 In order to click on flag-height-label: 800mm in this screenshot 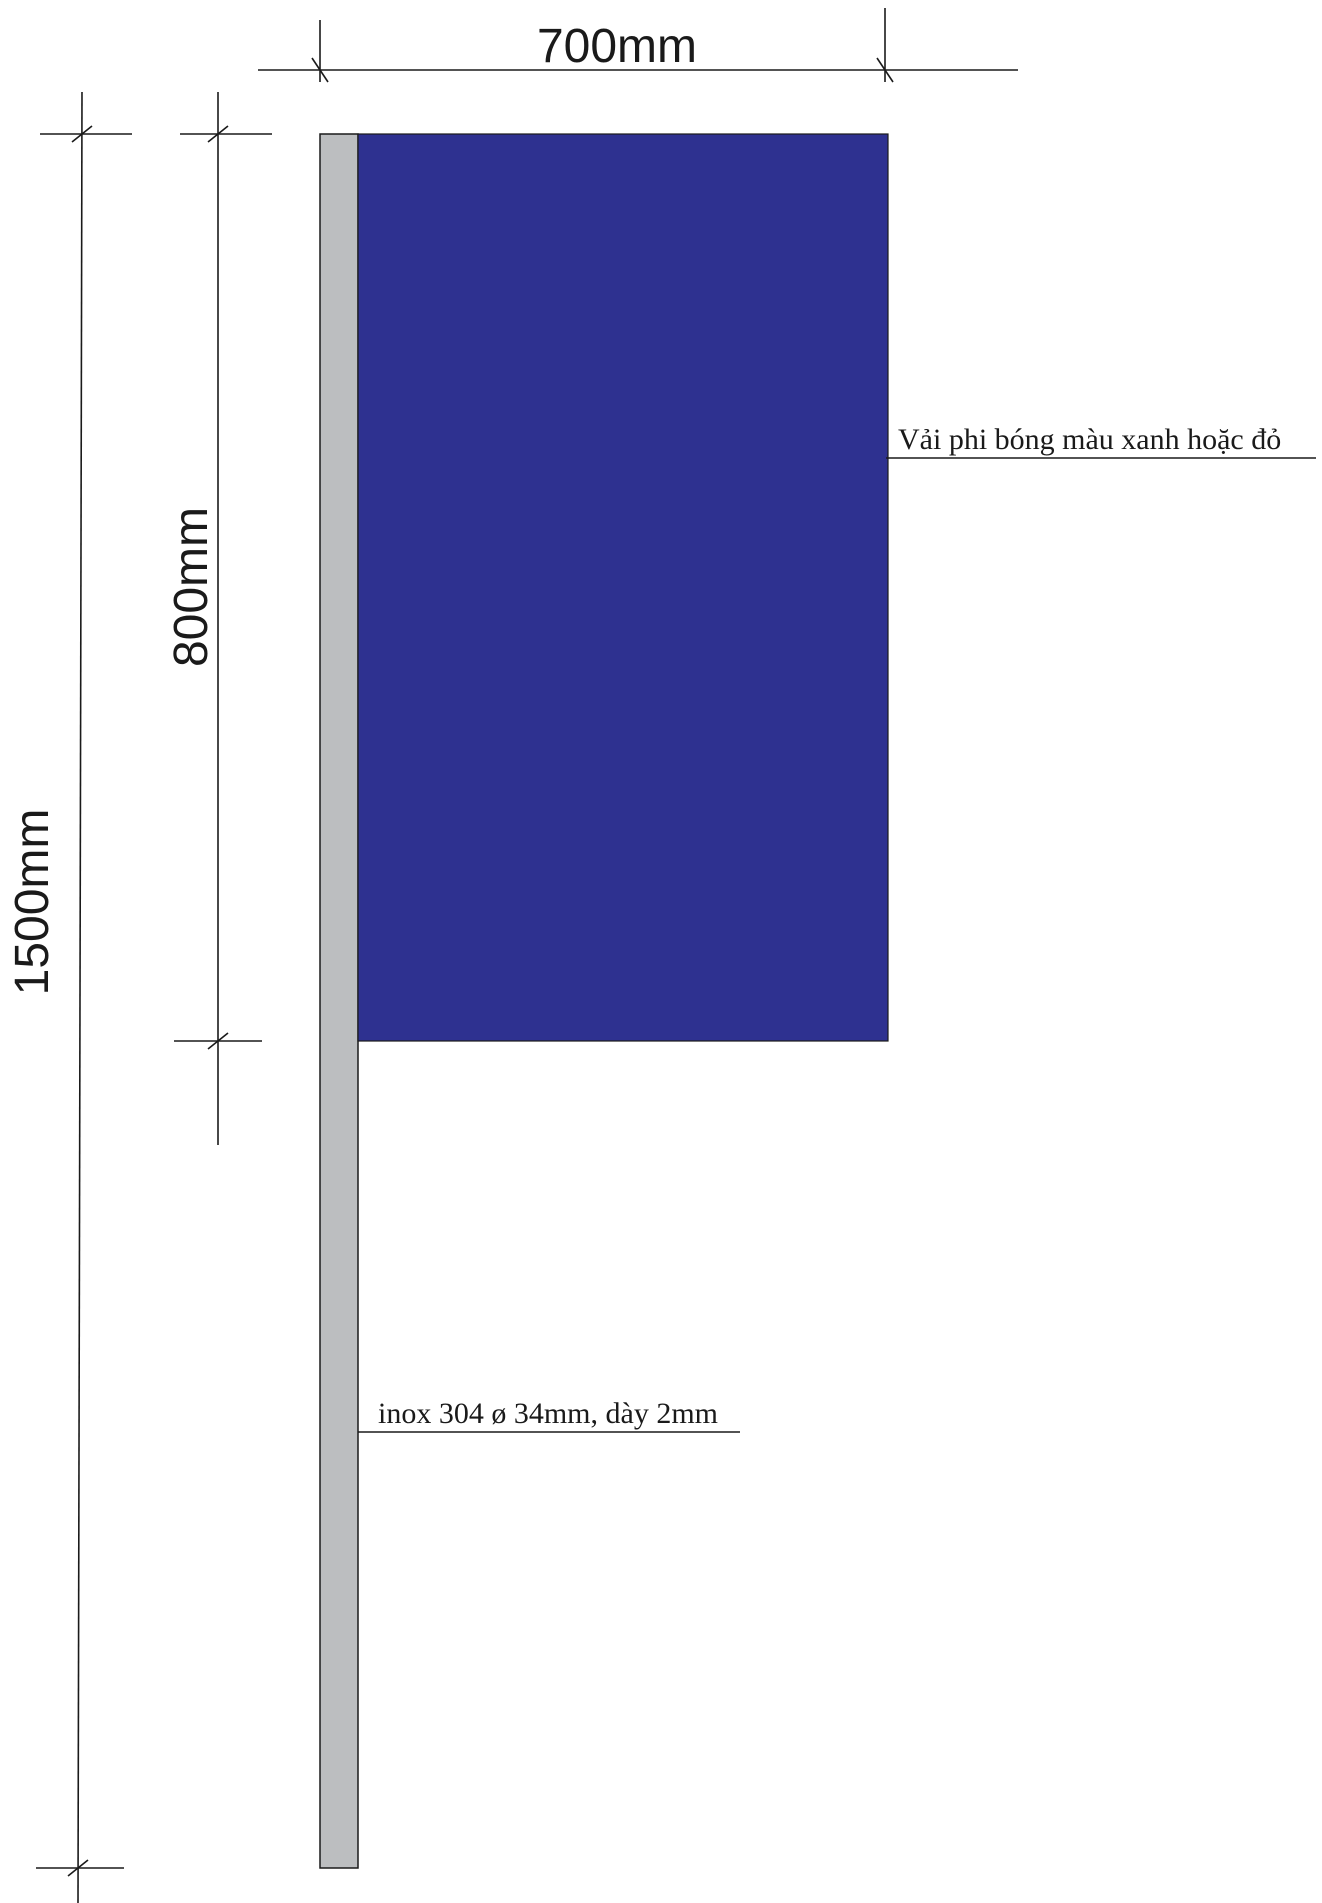, I will do `click(191, 587)`.